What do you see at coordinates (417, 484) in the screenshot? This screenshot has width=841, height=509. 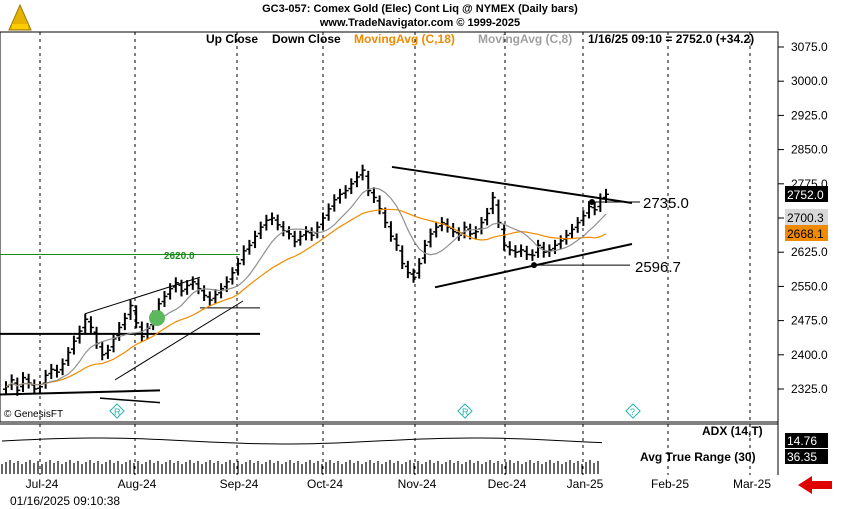 I see `x-tick-label: Nov-24` at bounding box center [417, 484].